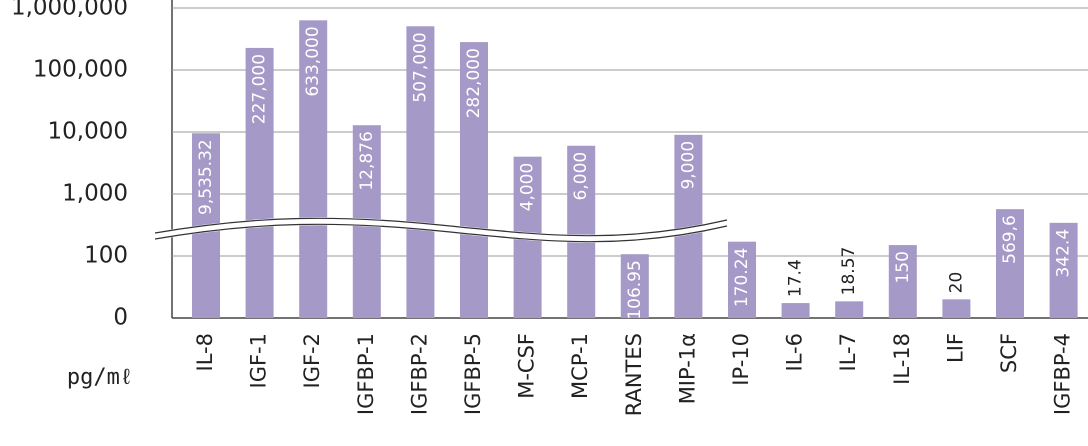 The image size is (1088, 446). Describe the element at coordinates (474, 83) in the screenshot. I see `value-label: 282,000` at that location.